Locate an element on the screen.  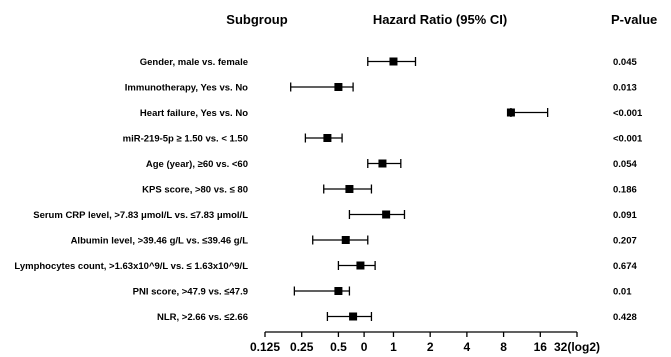
p-value: 0.674 is located at coordinates (625, 266).